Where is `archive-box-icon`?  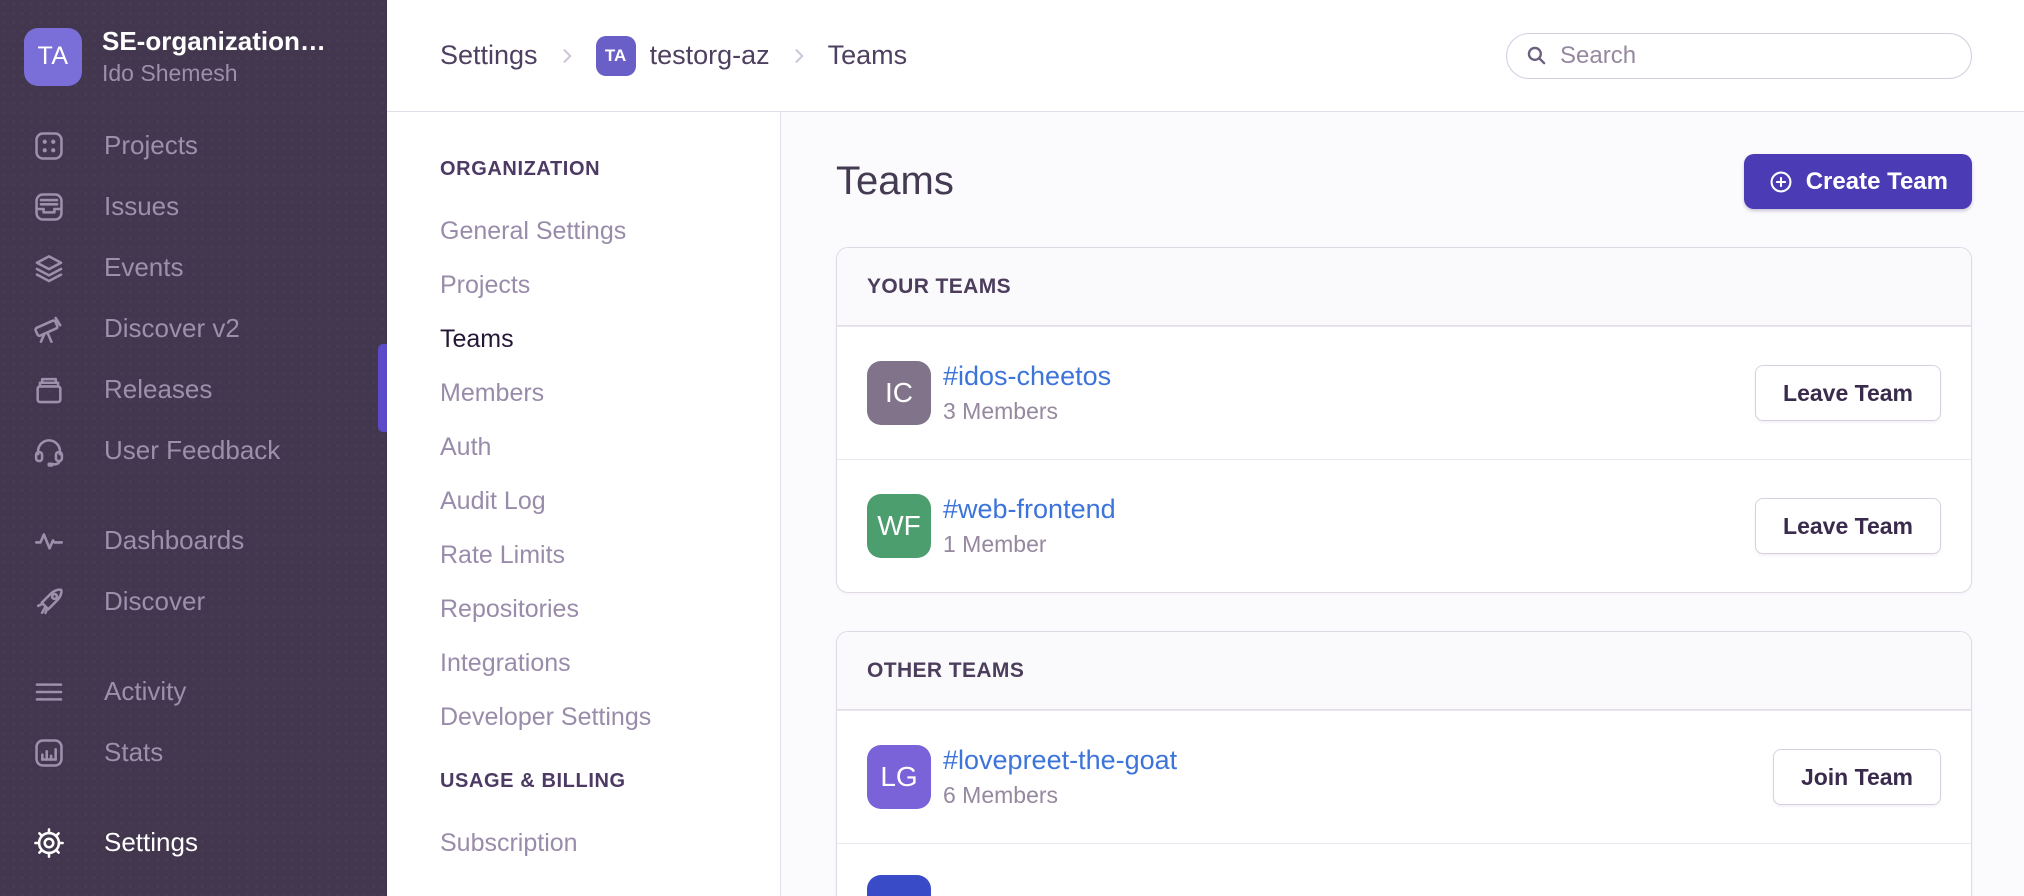 archive-box-icon is located at coordinates (45, 390).